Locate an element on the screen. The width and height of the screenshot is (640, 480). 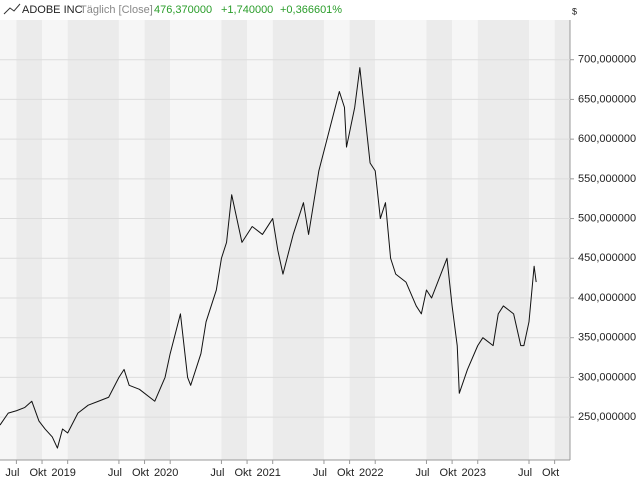
change-percent: +0,366601% is located at coordinates (311, 10).